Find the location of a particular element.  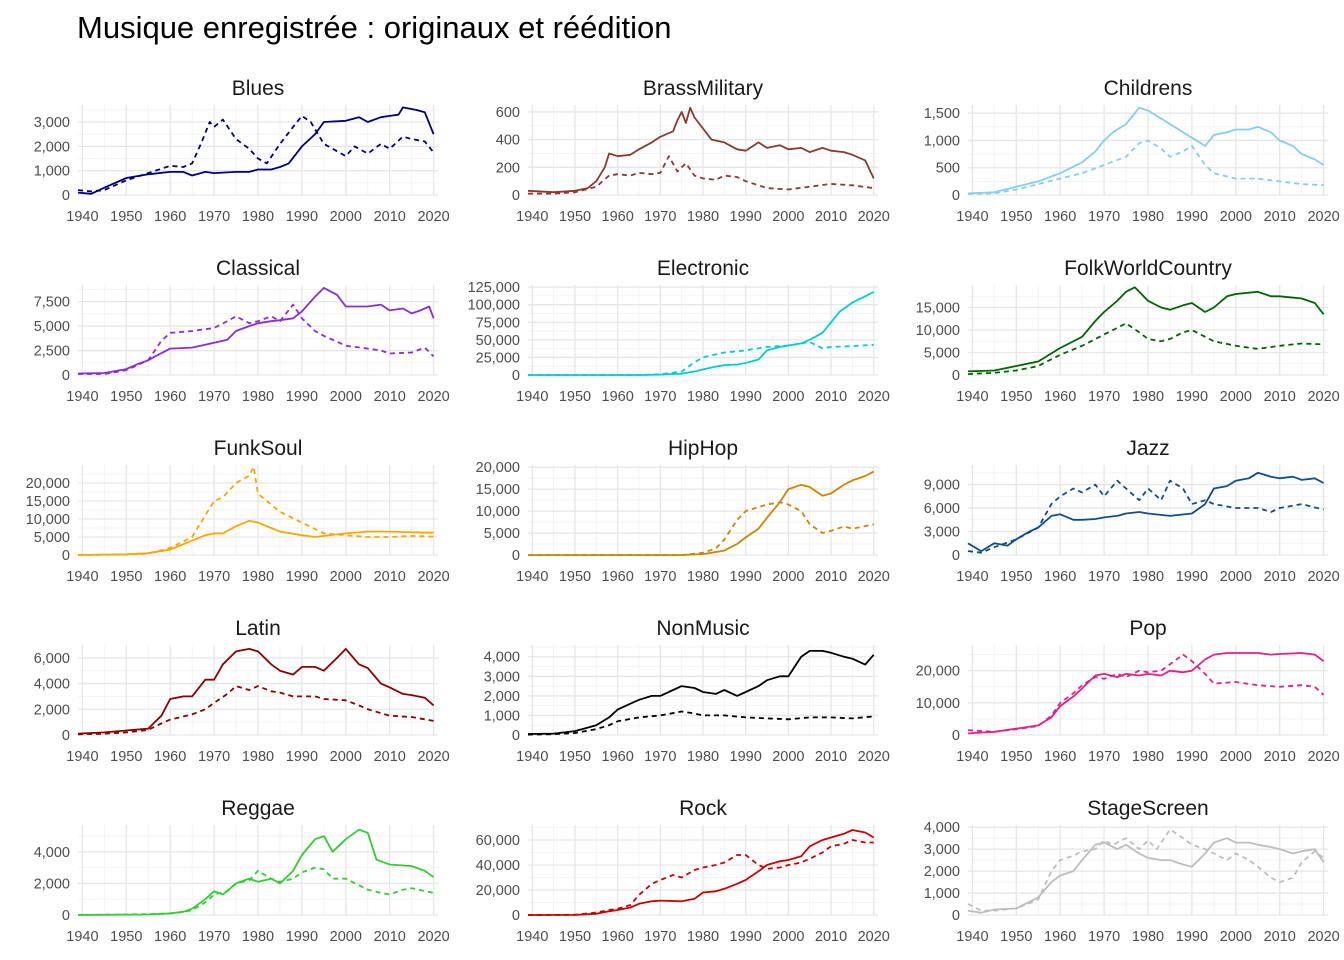

panel-title-stagescreen: StageScreen is located at coordinates (1147, 808).